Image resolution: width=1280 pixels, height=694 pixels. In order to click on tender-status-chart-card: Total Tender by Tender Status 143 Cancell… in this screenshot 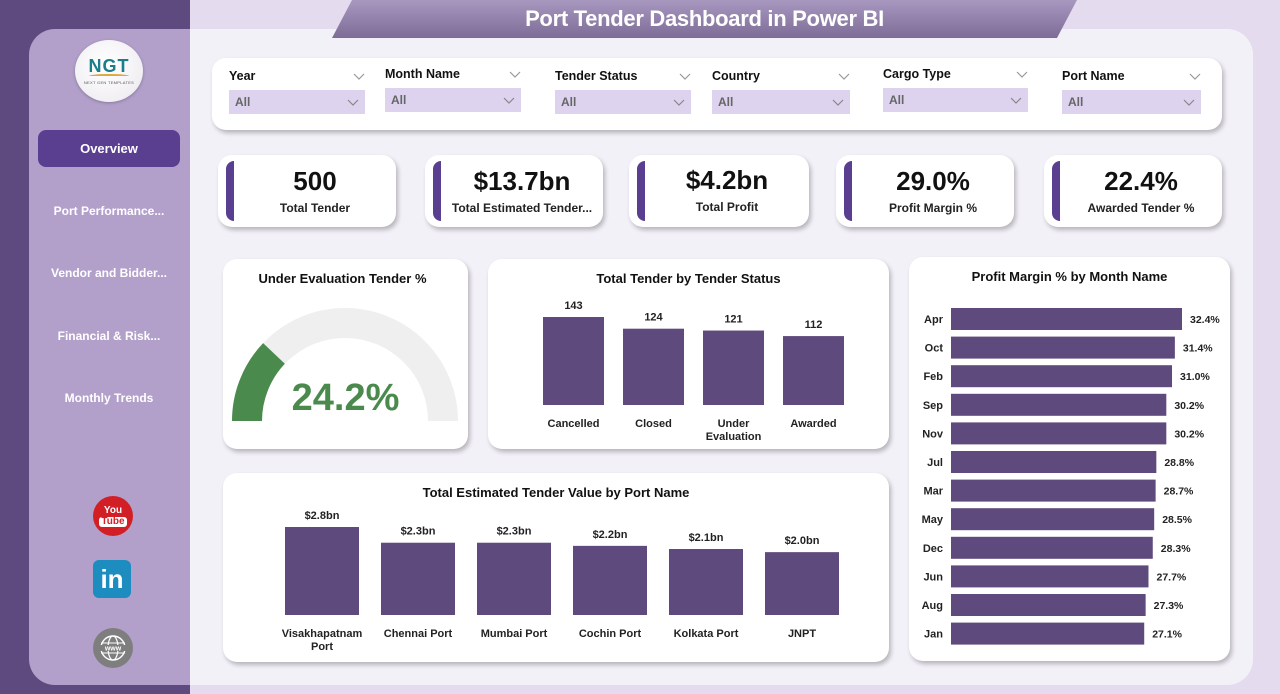, I will do `click(688, 354)`.